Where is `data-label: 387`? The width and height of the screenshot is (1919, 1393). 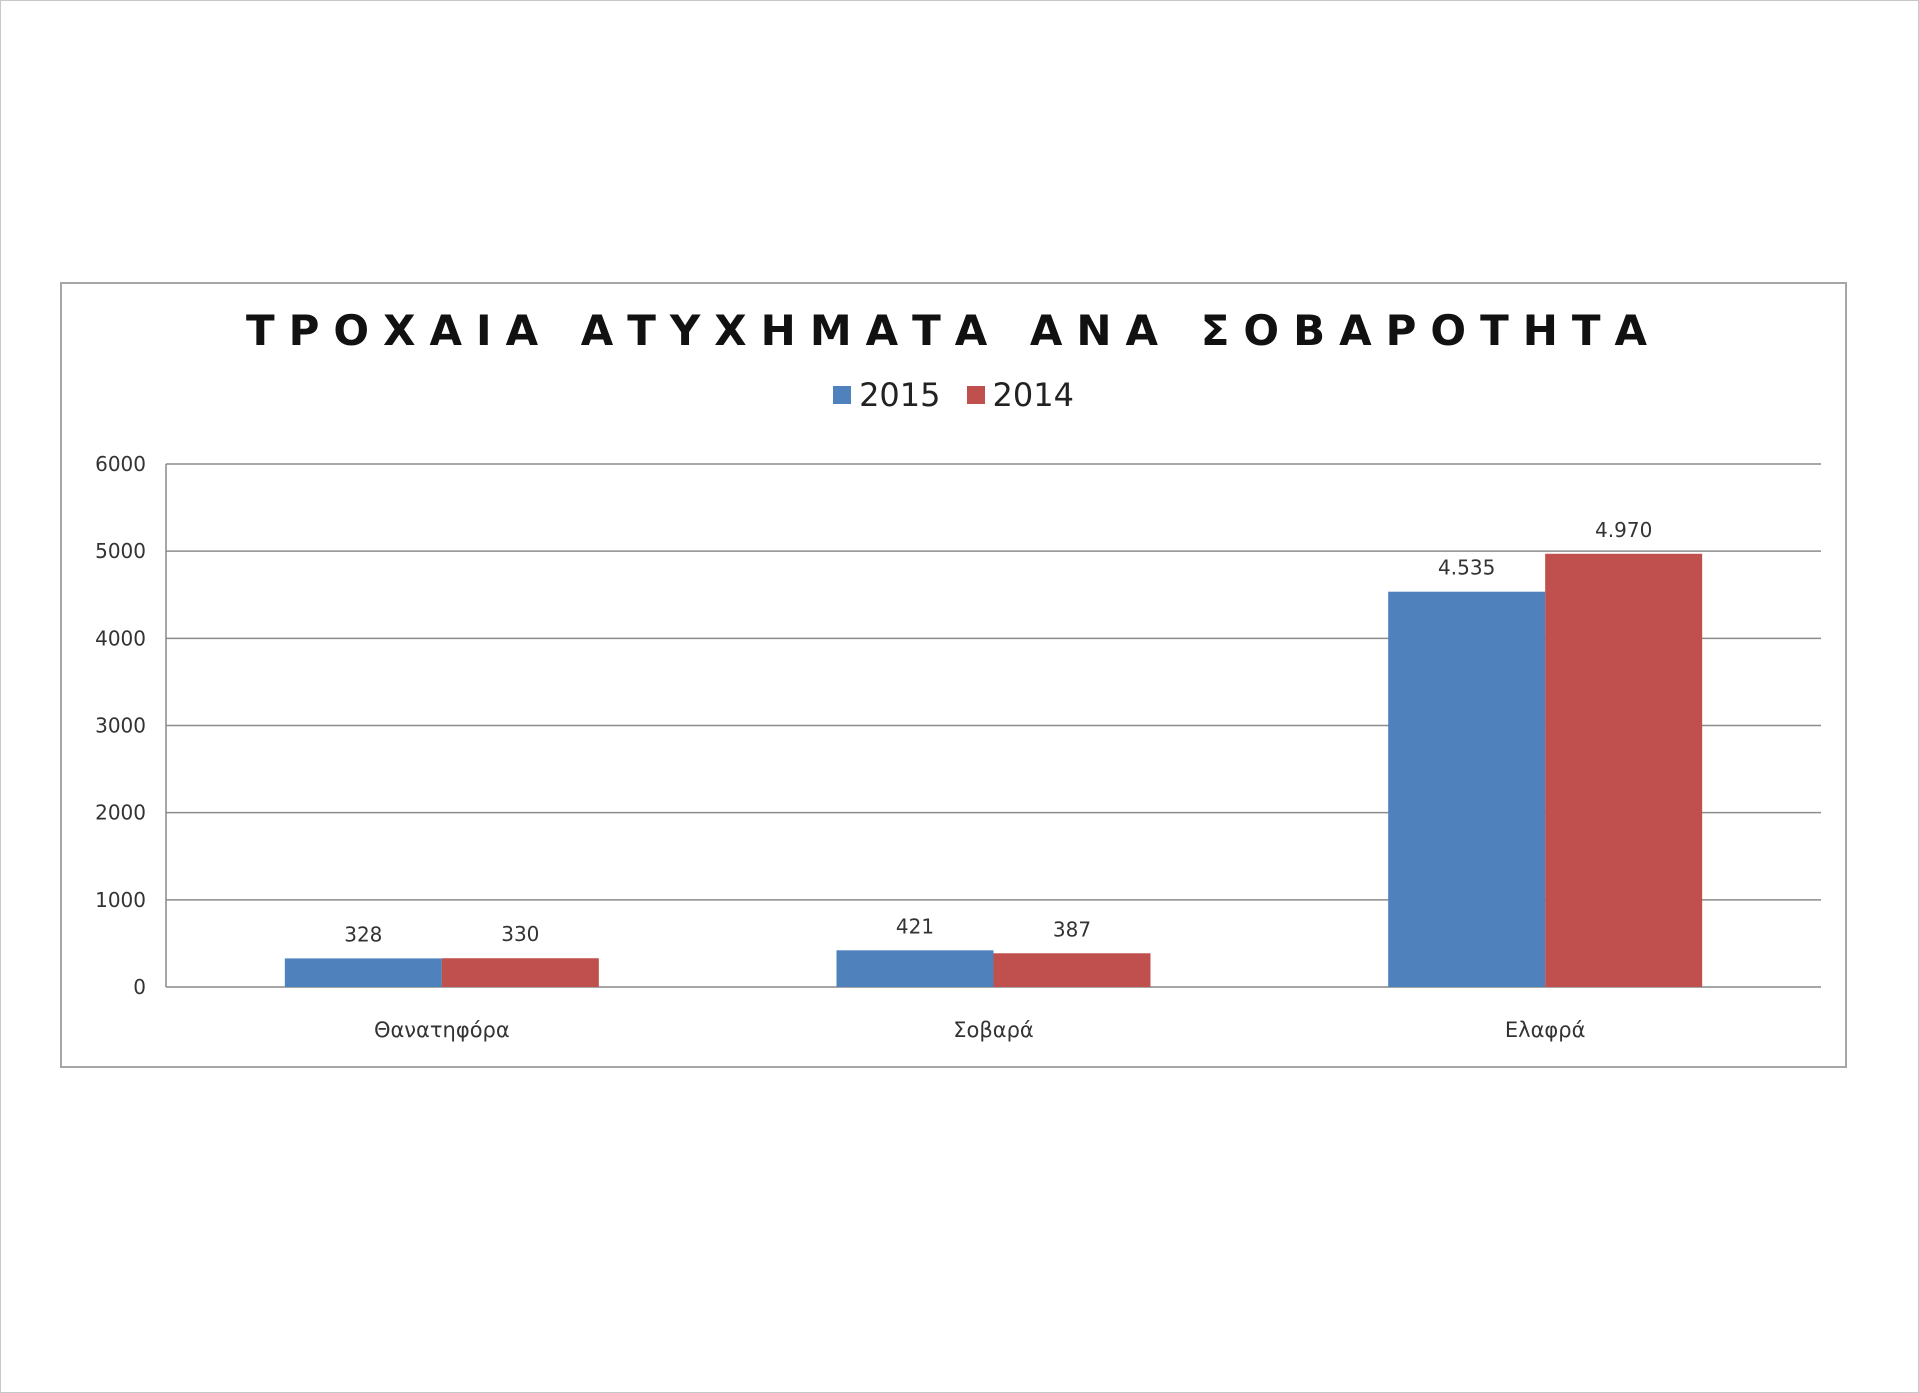 data-label: 387 is located at coordinates (1072, 929).